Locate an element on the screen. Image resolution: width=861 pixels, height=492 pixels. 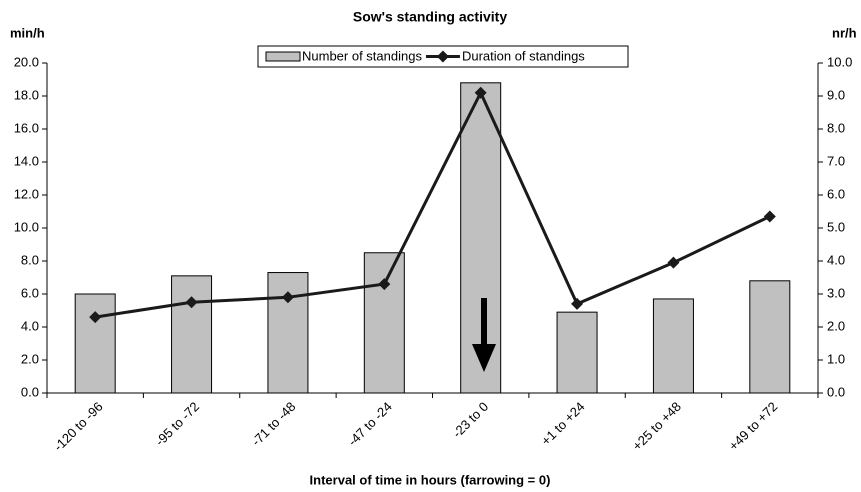
x-tick-label: -120 to -96 is located at coordinates (78, 426).